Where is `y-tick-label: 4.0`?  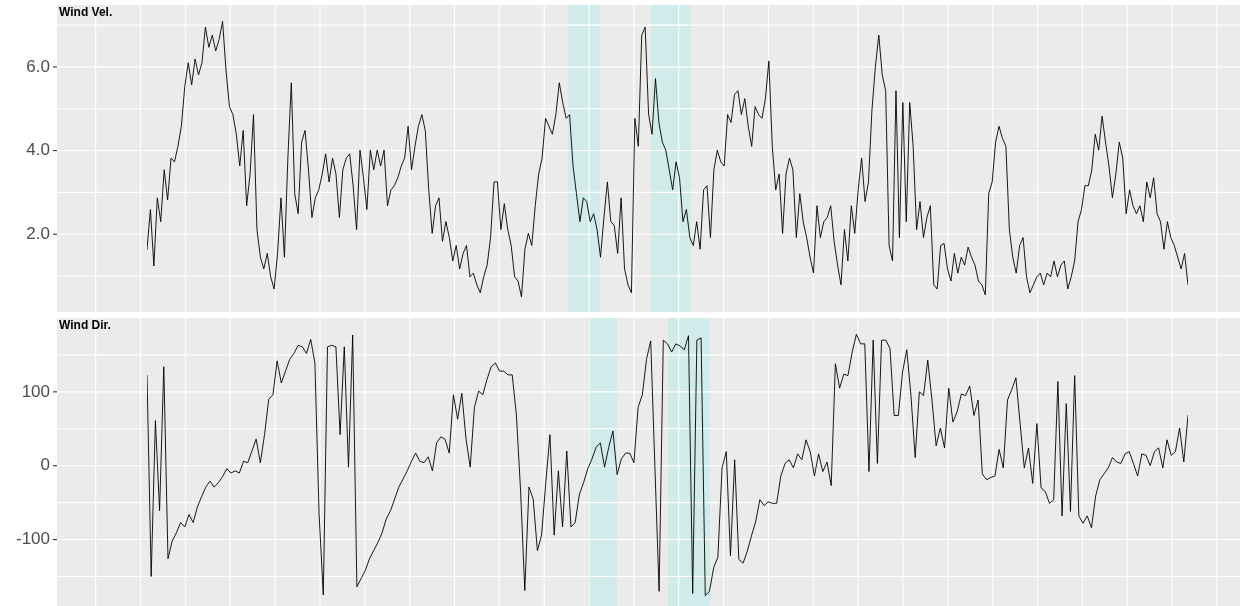
y-tick-label: 4.0 is located at coordinates (38, 150).